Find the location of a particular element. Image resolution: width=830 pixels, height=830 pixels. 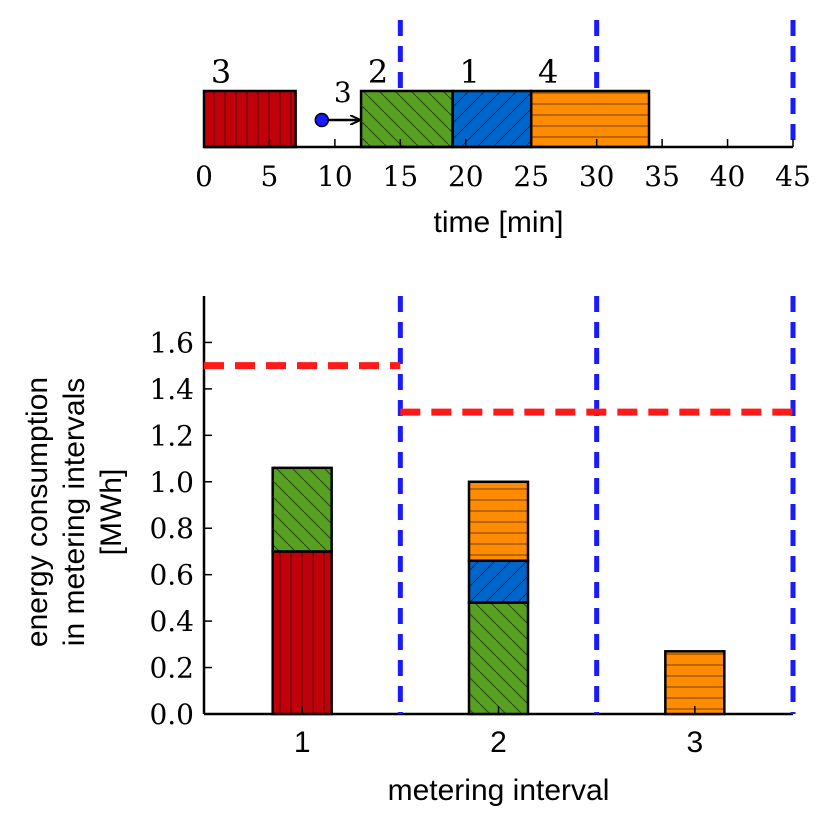

time-tick-label-45: 45 is located at coordinates (793, 176).